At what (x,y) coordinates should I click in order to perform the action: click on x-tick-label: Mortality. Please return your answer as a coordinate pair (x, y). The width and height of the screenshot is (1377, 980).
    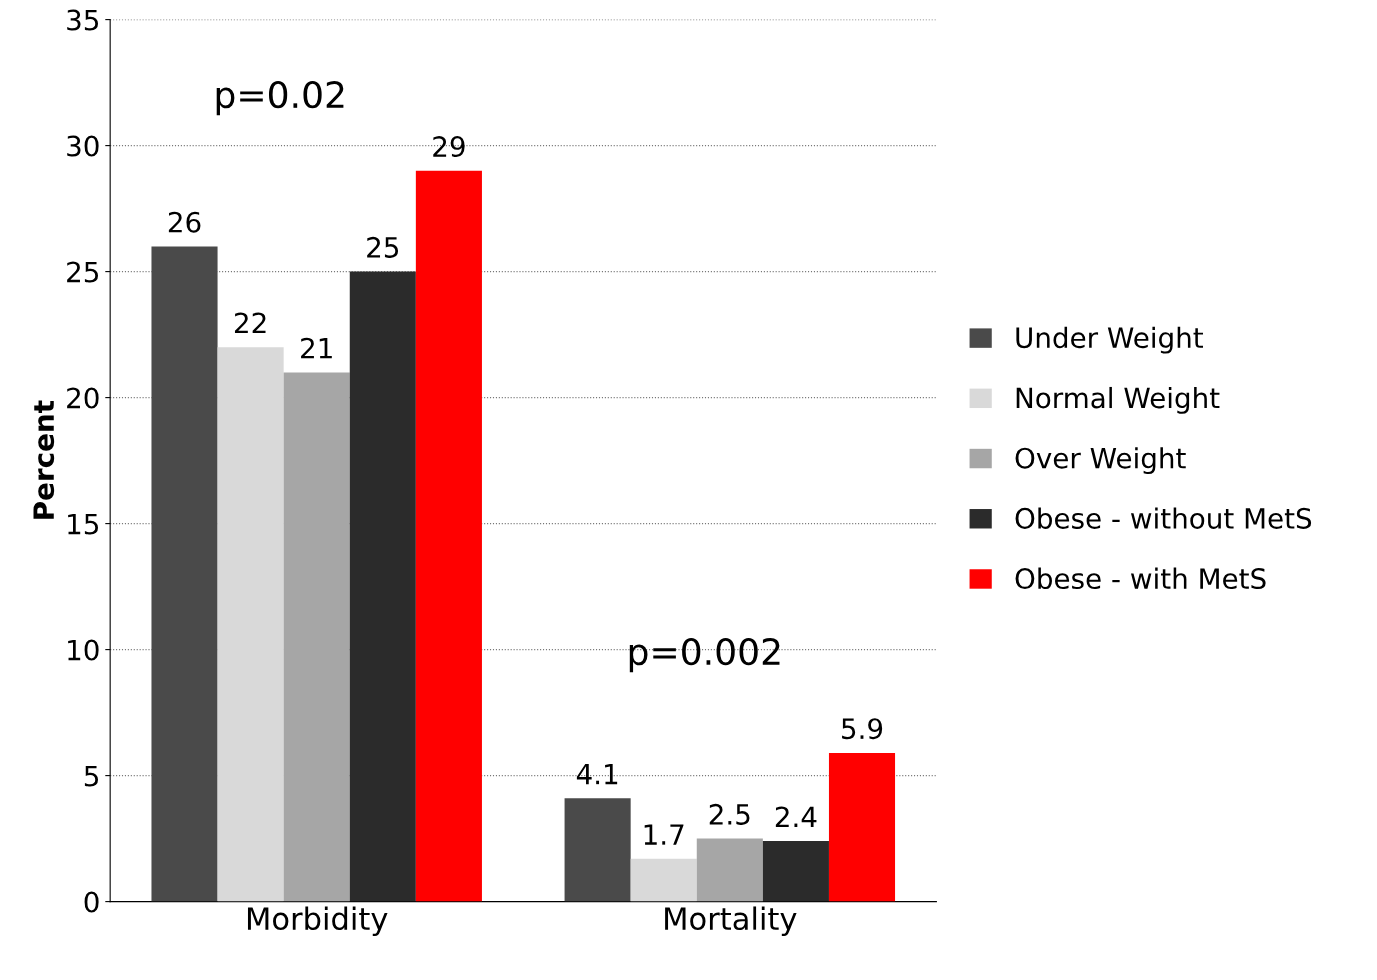
    Looking at the image, I should click on (731, 921).